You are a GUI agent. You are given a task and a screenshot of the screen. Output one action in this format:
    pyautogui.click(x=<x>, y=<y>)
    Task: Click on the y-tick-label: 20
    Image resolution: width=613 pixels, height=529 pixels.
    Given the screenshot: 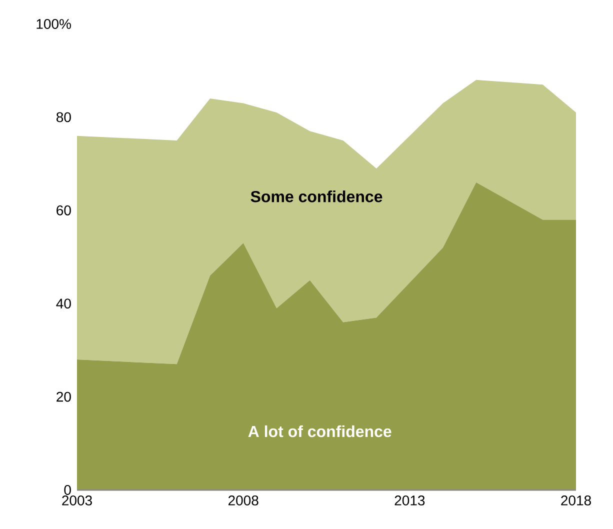 What is the action you would take?
    pyautogui.click(x=63, y=397)
    